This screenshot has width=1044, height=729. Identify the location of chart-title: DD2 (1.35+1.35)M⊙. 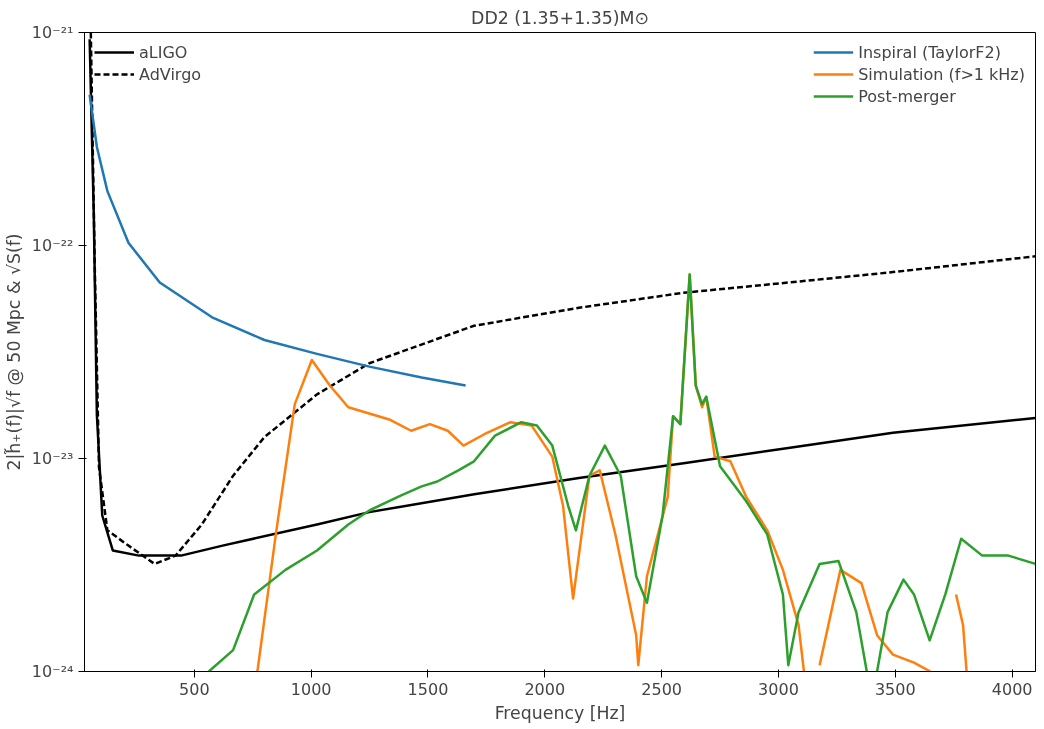
(560, 17).